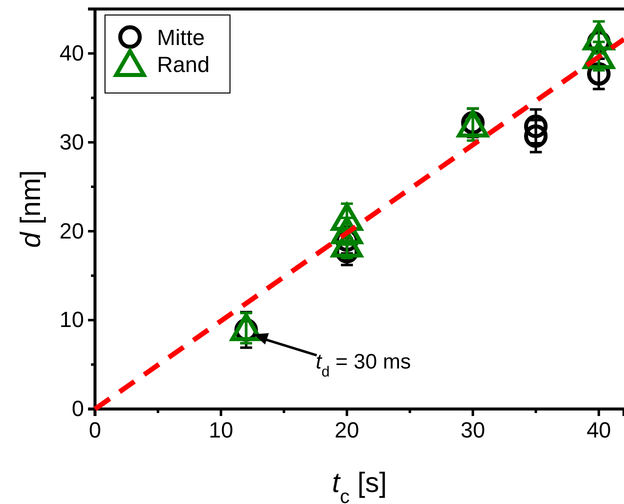  Describe the element at coordinates (72, 319) in the screenshot. I see `y-tick-label: 10` at that location.